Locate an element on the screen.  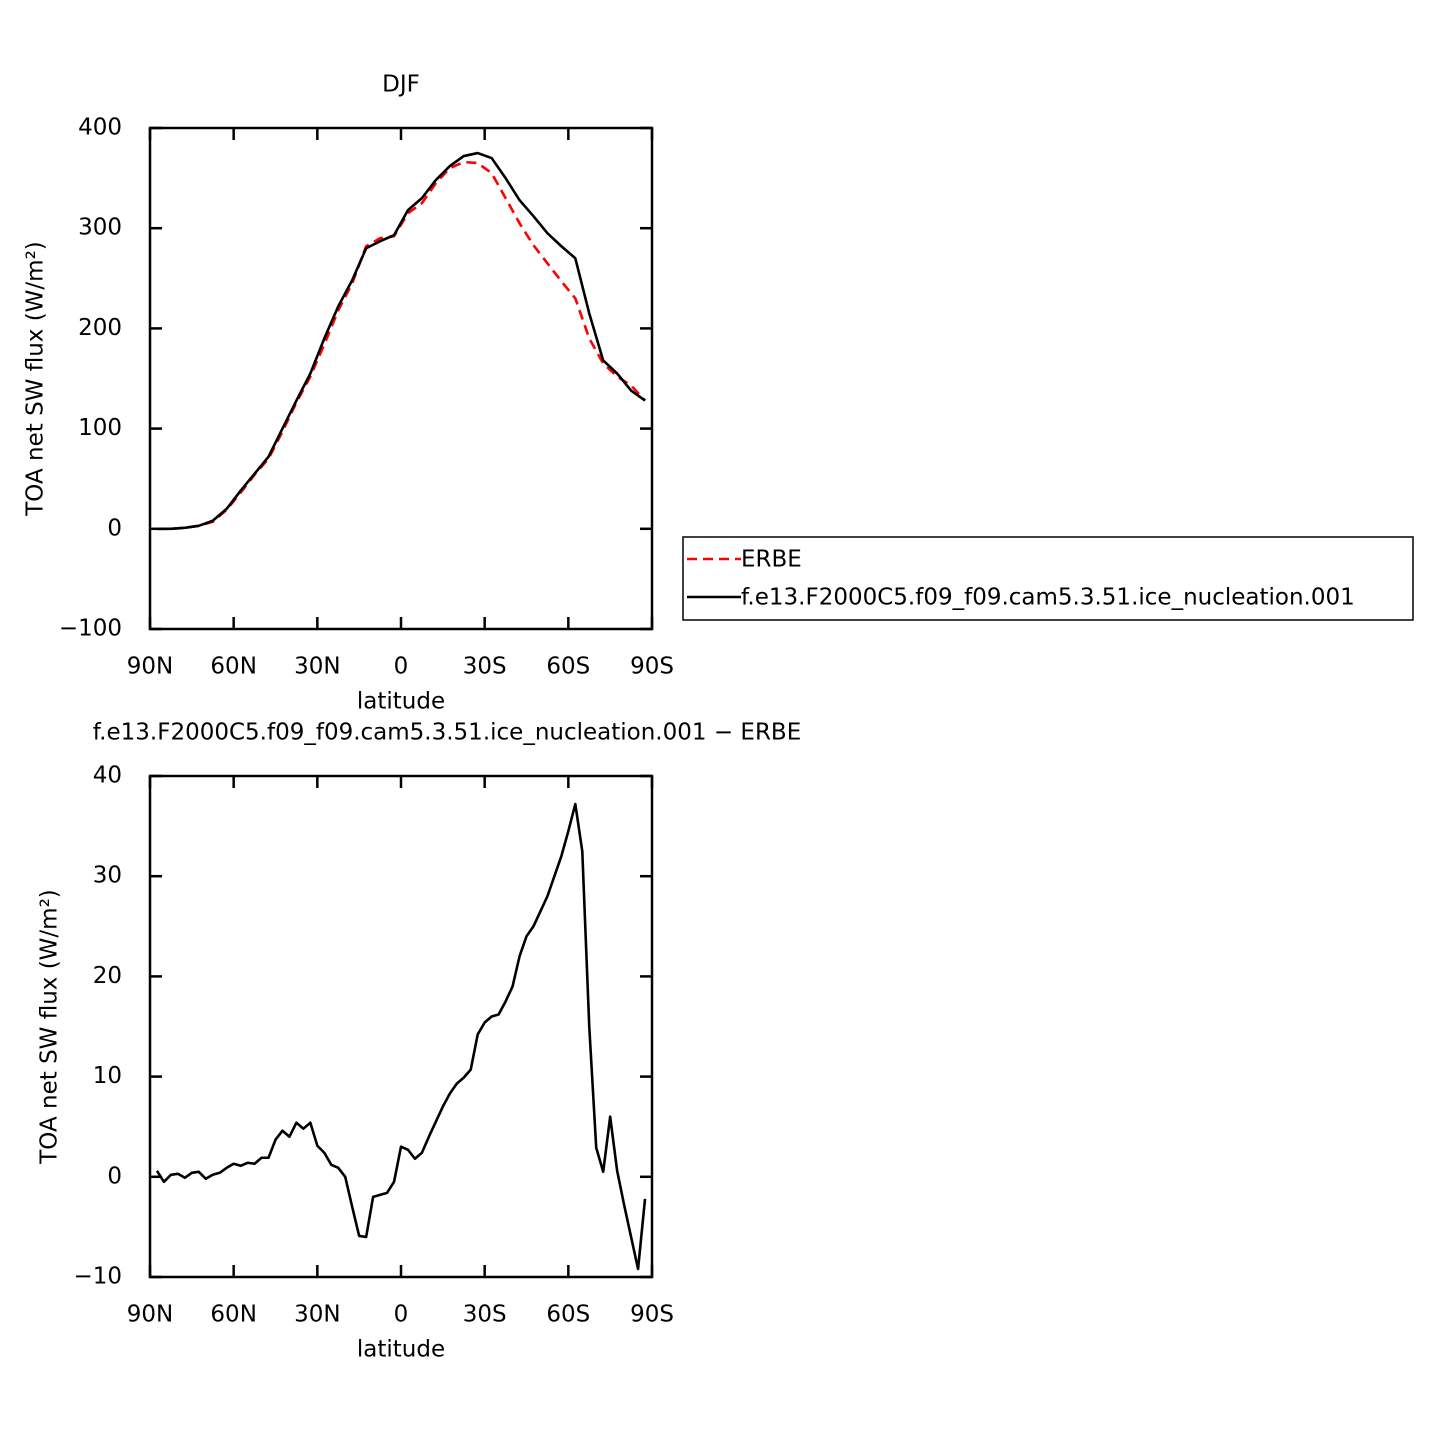
y-tick-label: −10 is located at coordinates (97, 1277).